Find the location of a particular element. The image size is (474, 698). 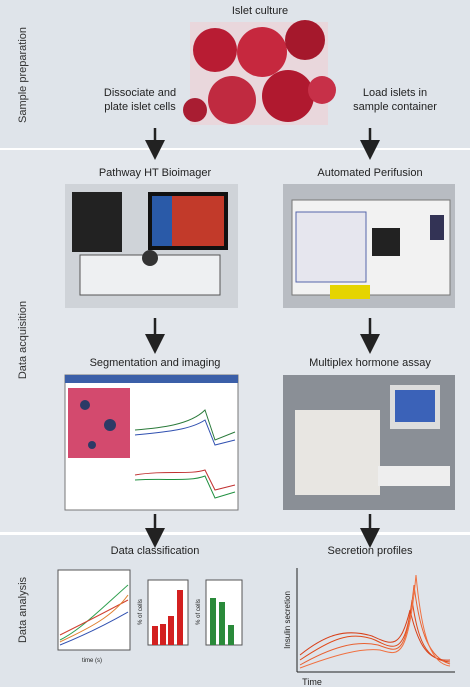

step-label: Load islets in is located at coordinates (395, 93).